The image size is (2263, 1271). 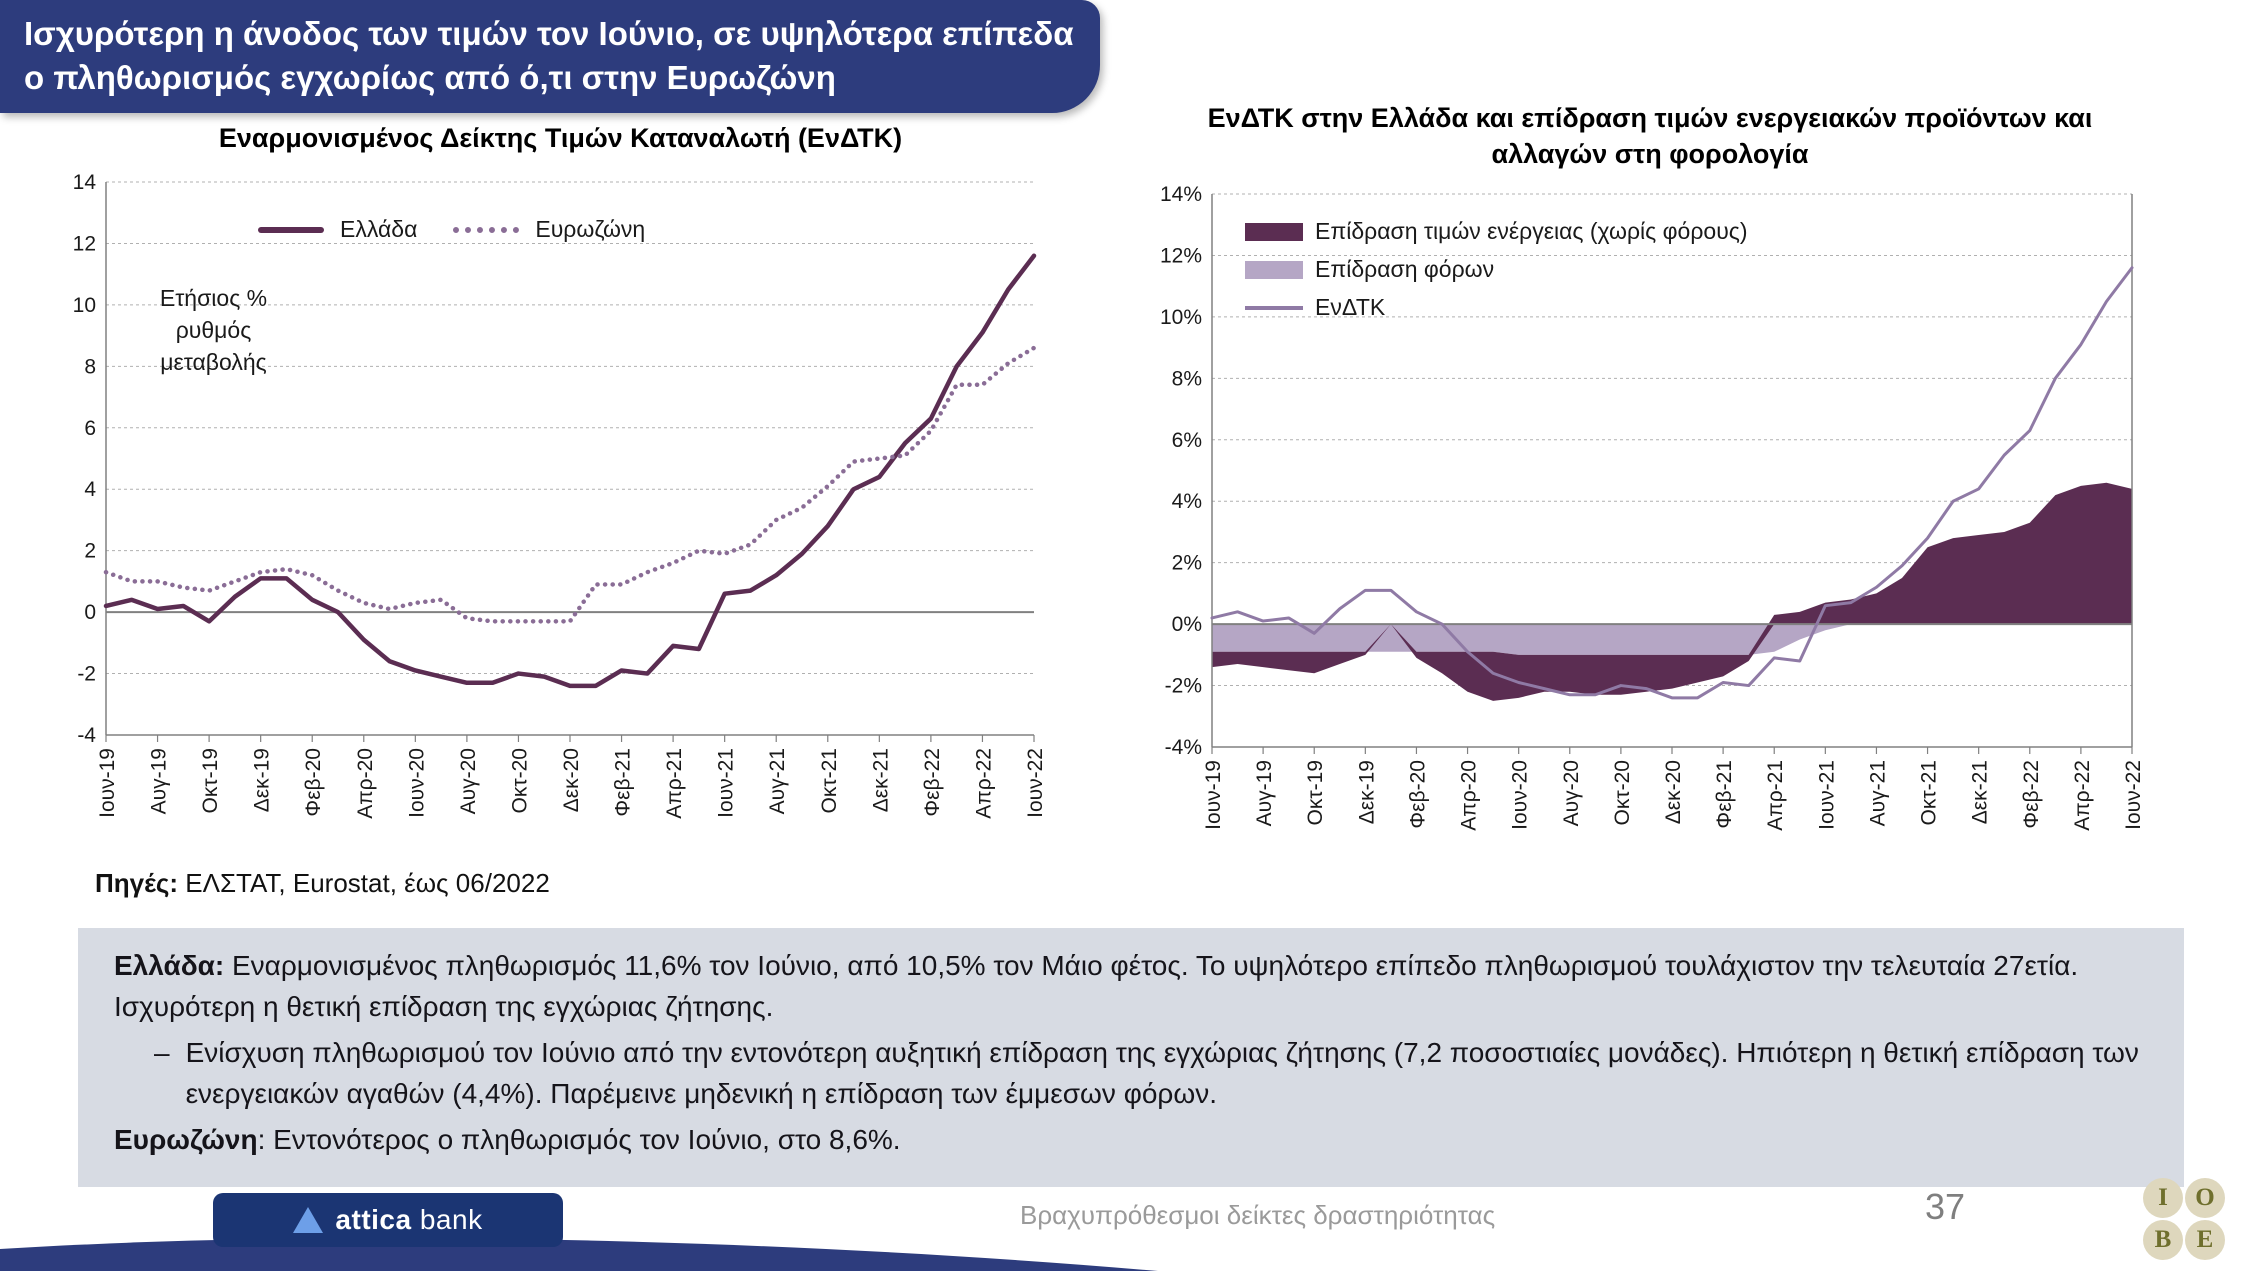 What do you see at coordinates (1274, 269) in the screenshot?
I see `tax-area-swatch` at bounding box center [1274, 269].